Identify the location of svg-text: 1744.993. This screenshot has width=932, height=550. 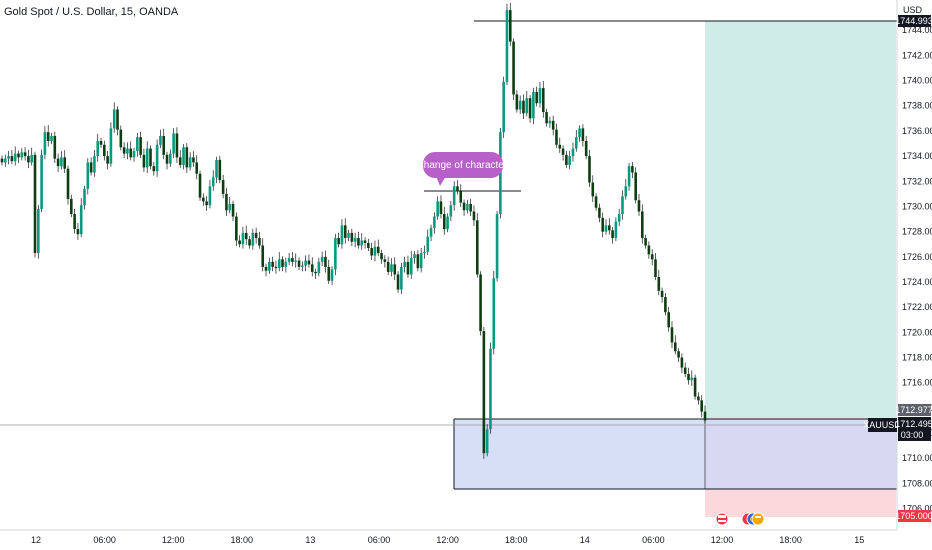
(913, 21).